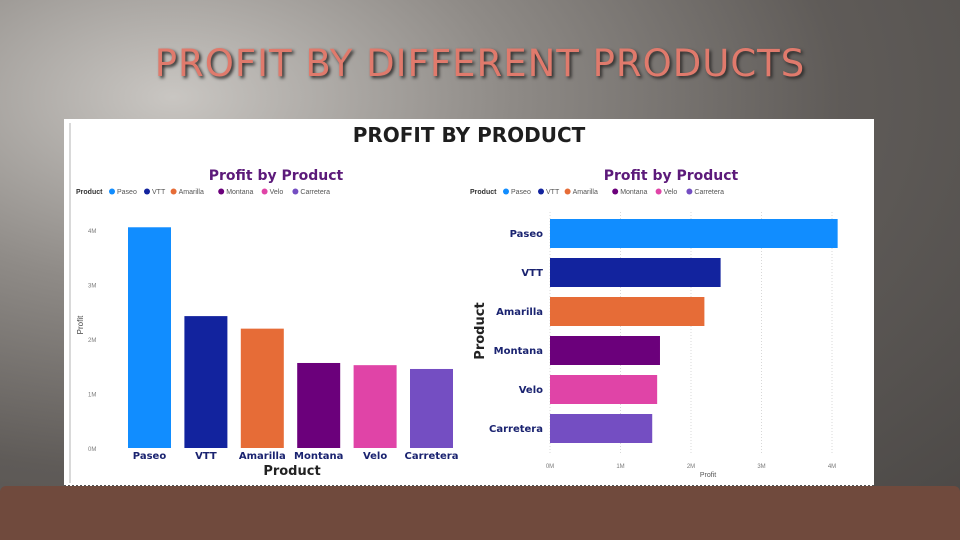  What do you see at coordinates (691, 467) in the screenshot?
I see `chart2-x-tick-label: 2M` at bounding box center [691, 467].